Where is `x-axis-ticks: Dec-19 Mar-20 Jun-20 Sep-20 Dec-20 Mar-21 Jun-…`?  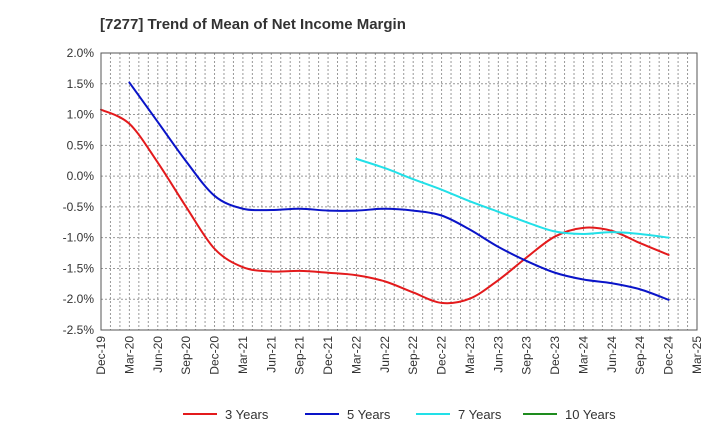 x-axis-ticks: Dec-19 Mar-20 Jun-20 Sep-20 Dec-20 Mar-21 Jun-… is located at coordinates (399, 355).